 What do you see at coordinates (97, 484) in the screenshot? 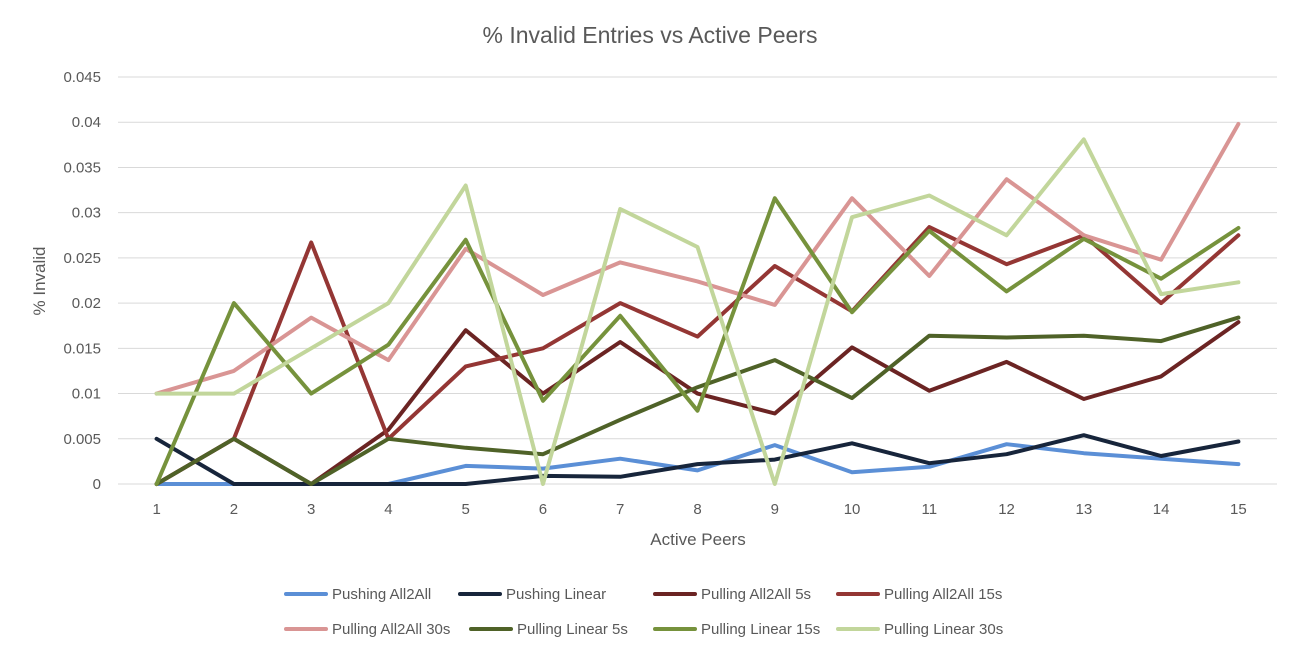
I see `y-tick-label: 0` at bounding box center [97, 484].